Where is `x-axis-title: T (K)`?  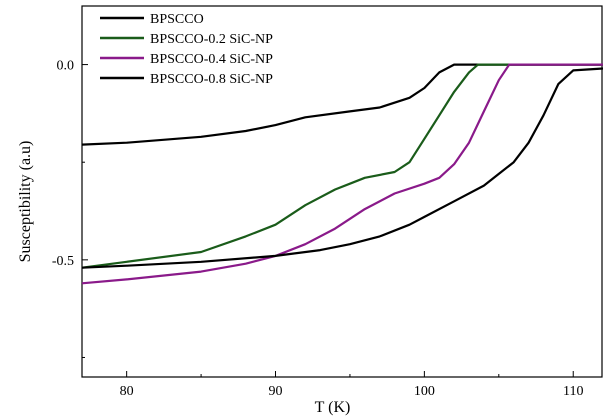
x-axis-title: T (K) is located at coordinates (333, 407).